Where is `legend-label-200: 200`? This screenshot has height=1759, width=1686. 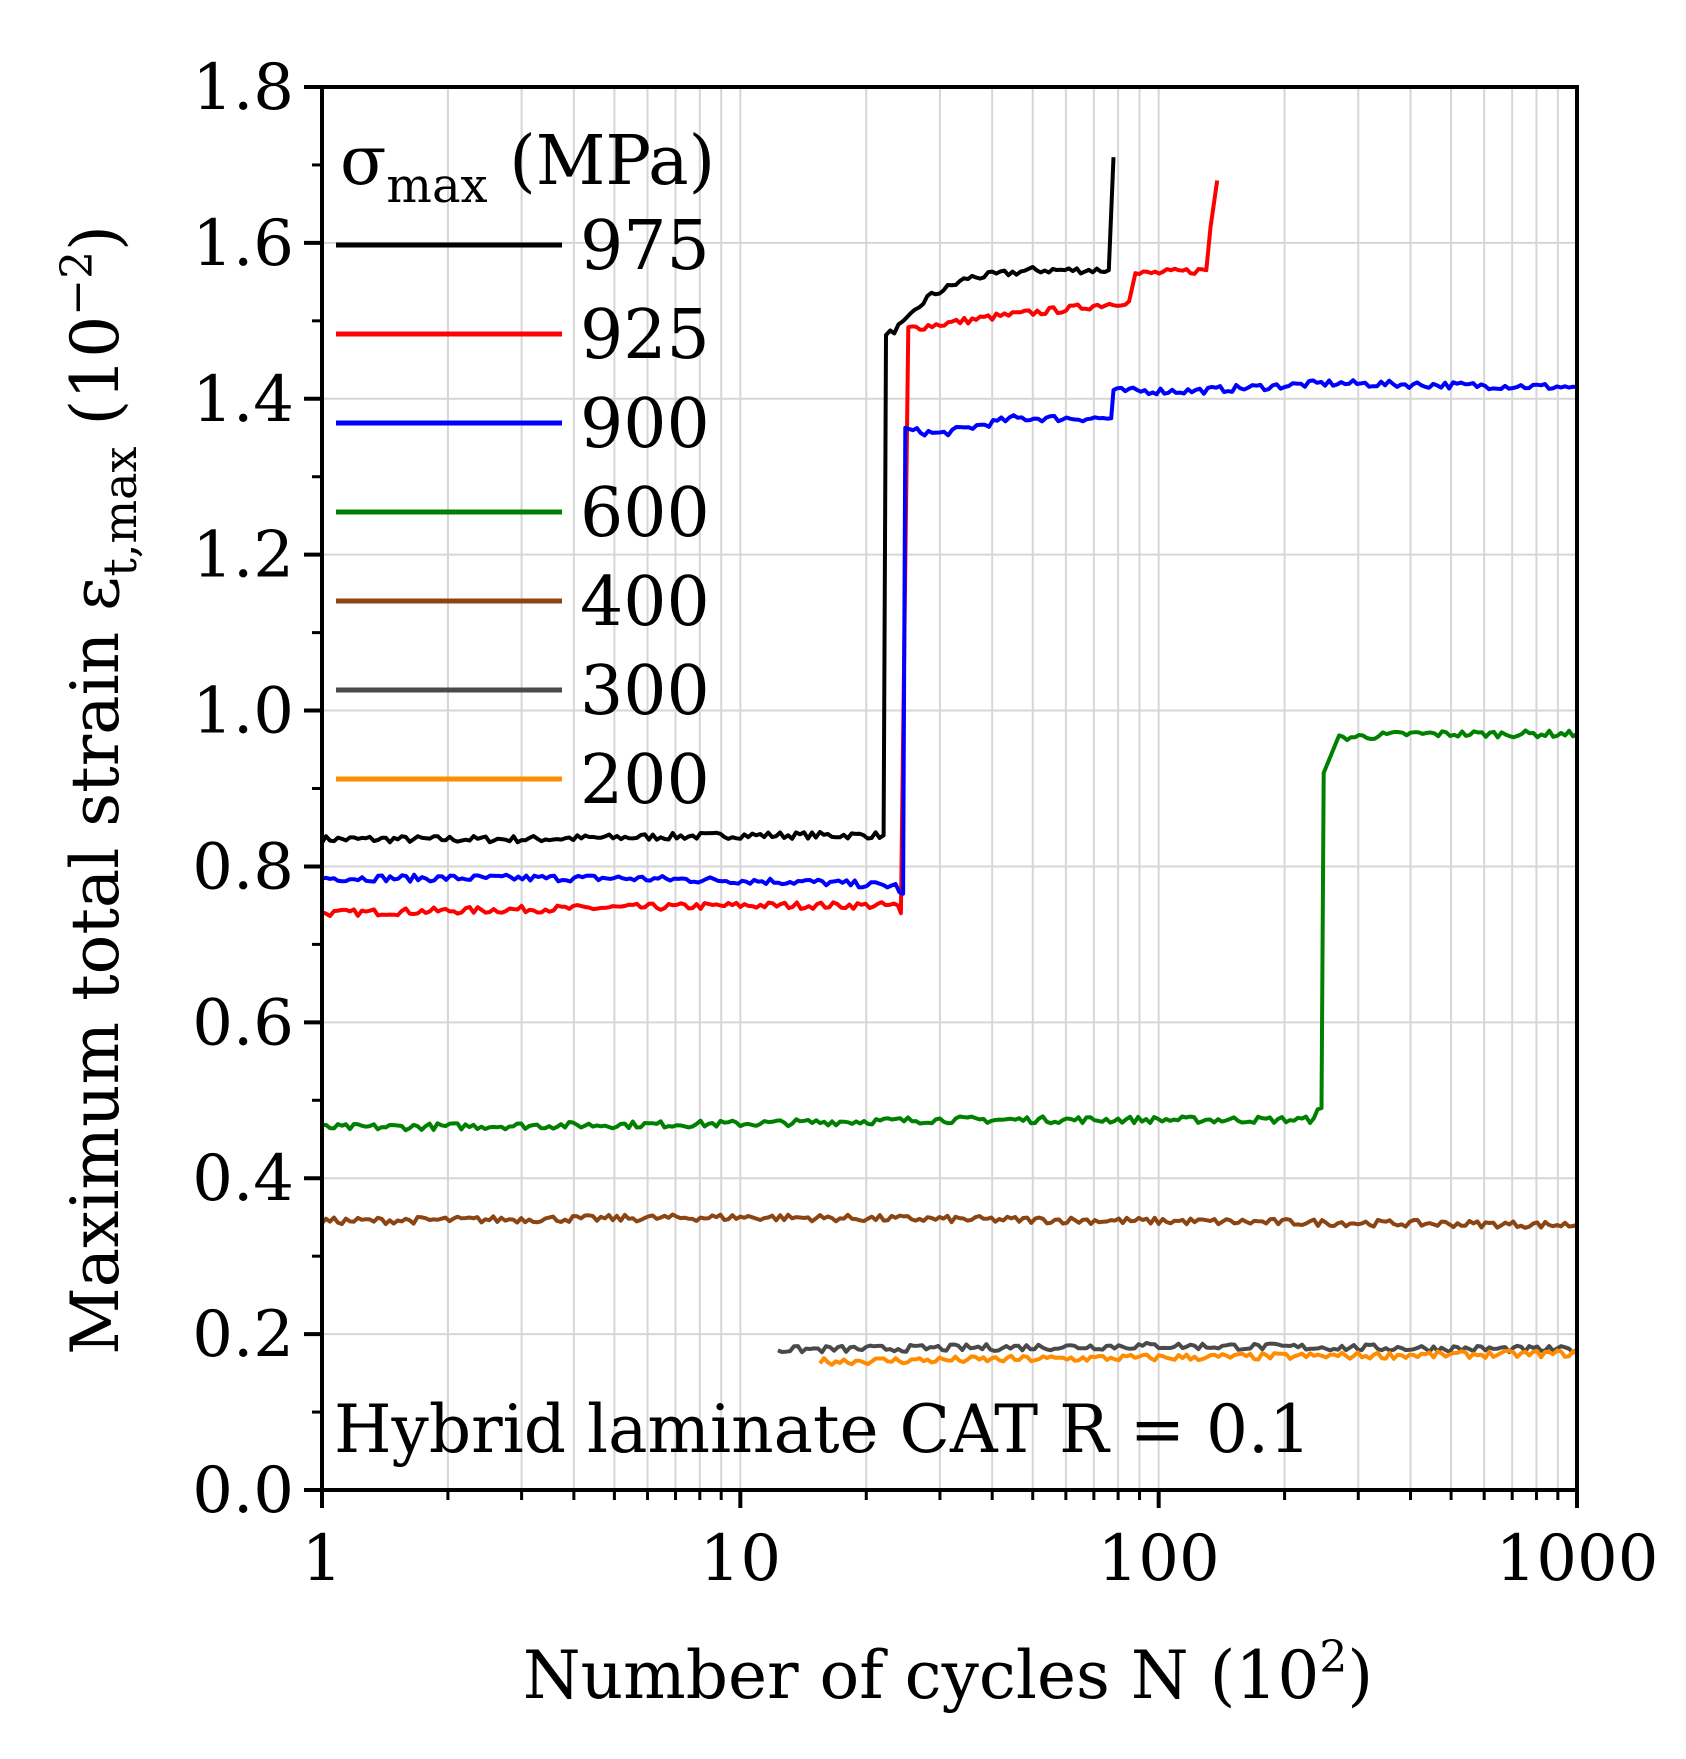 legend-label-200: 200 is located at coordinates (645, 780).